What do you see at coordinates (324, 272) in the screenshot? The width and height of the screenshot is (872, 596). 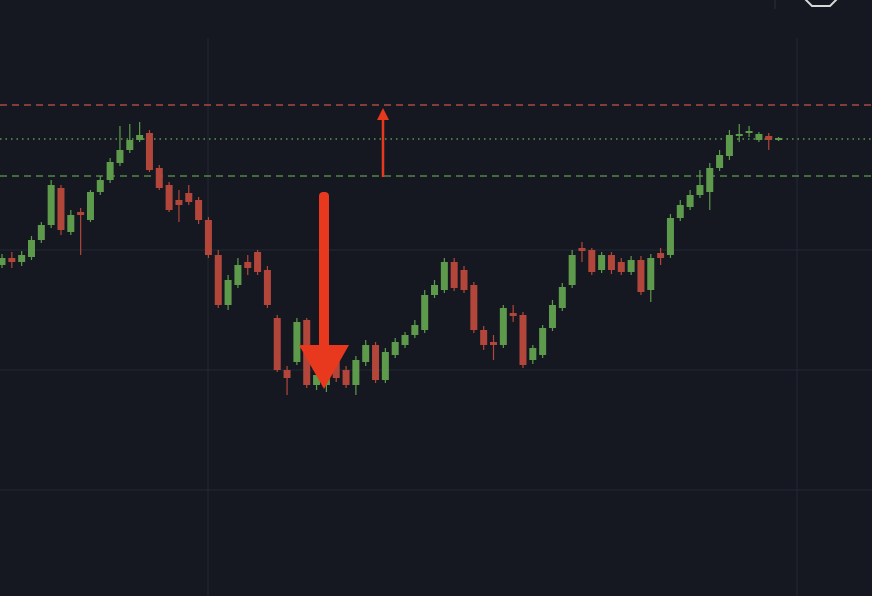 I see `down-arrow-shaft` at bounding box center [324, 272].